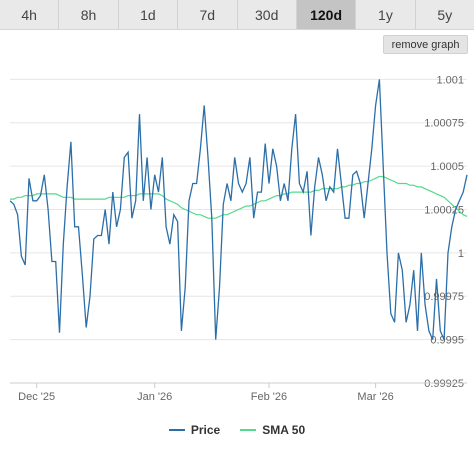 Image resolution: width=474 pixels, height=455 pixels. I want to click on x-tick-label: Dec '25, so click(36, 397).